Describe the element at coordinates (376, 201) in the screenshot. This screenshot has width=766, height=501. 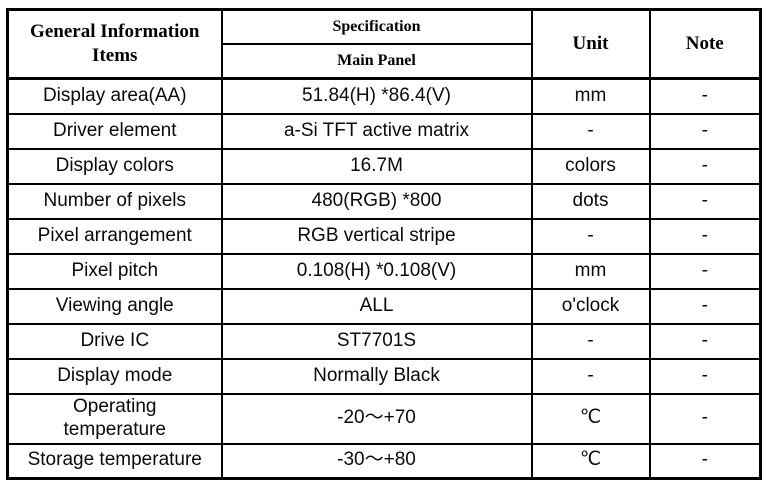
I see `cell-specification: 480(RGB) *800` at that location.